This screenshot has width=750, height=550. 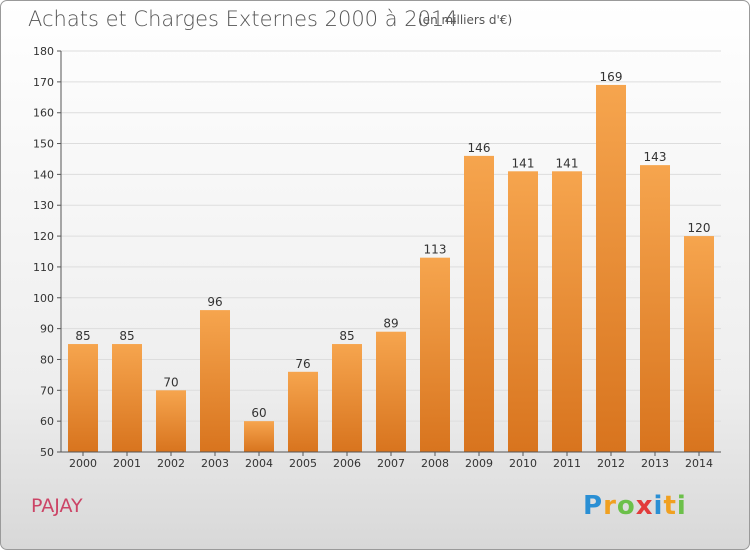 I want to click on y-tick-label: 180, so click(x=43, y=51).